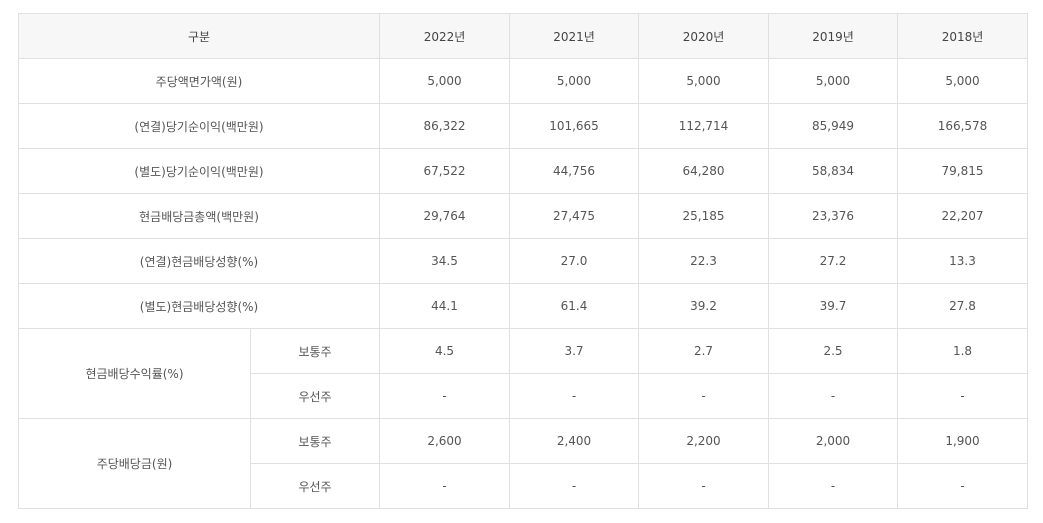 Image resolution: width=1043 pixels, height=523 pixels. I want to click on table-cell: 79,815, so click(962, 171).